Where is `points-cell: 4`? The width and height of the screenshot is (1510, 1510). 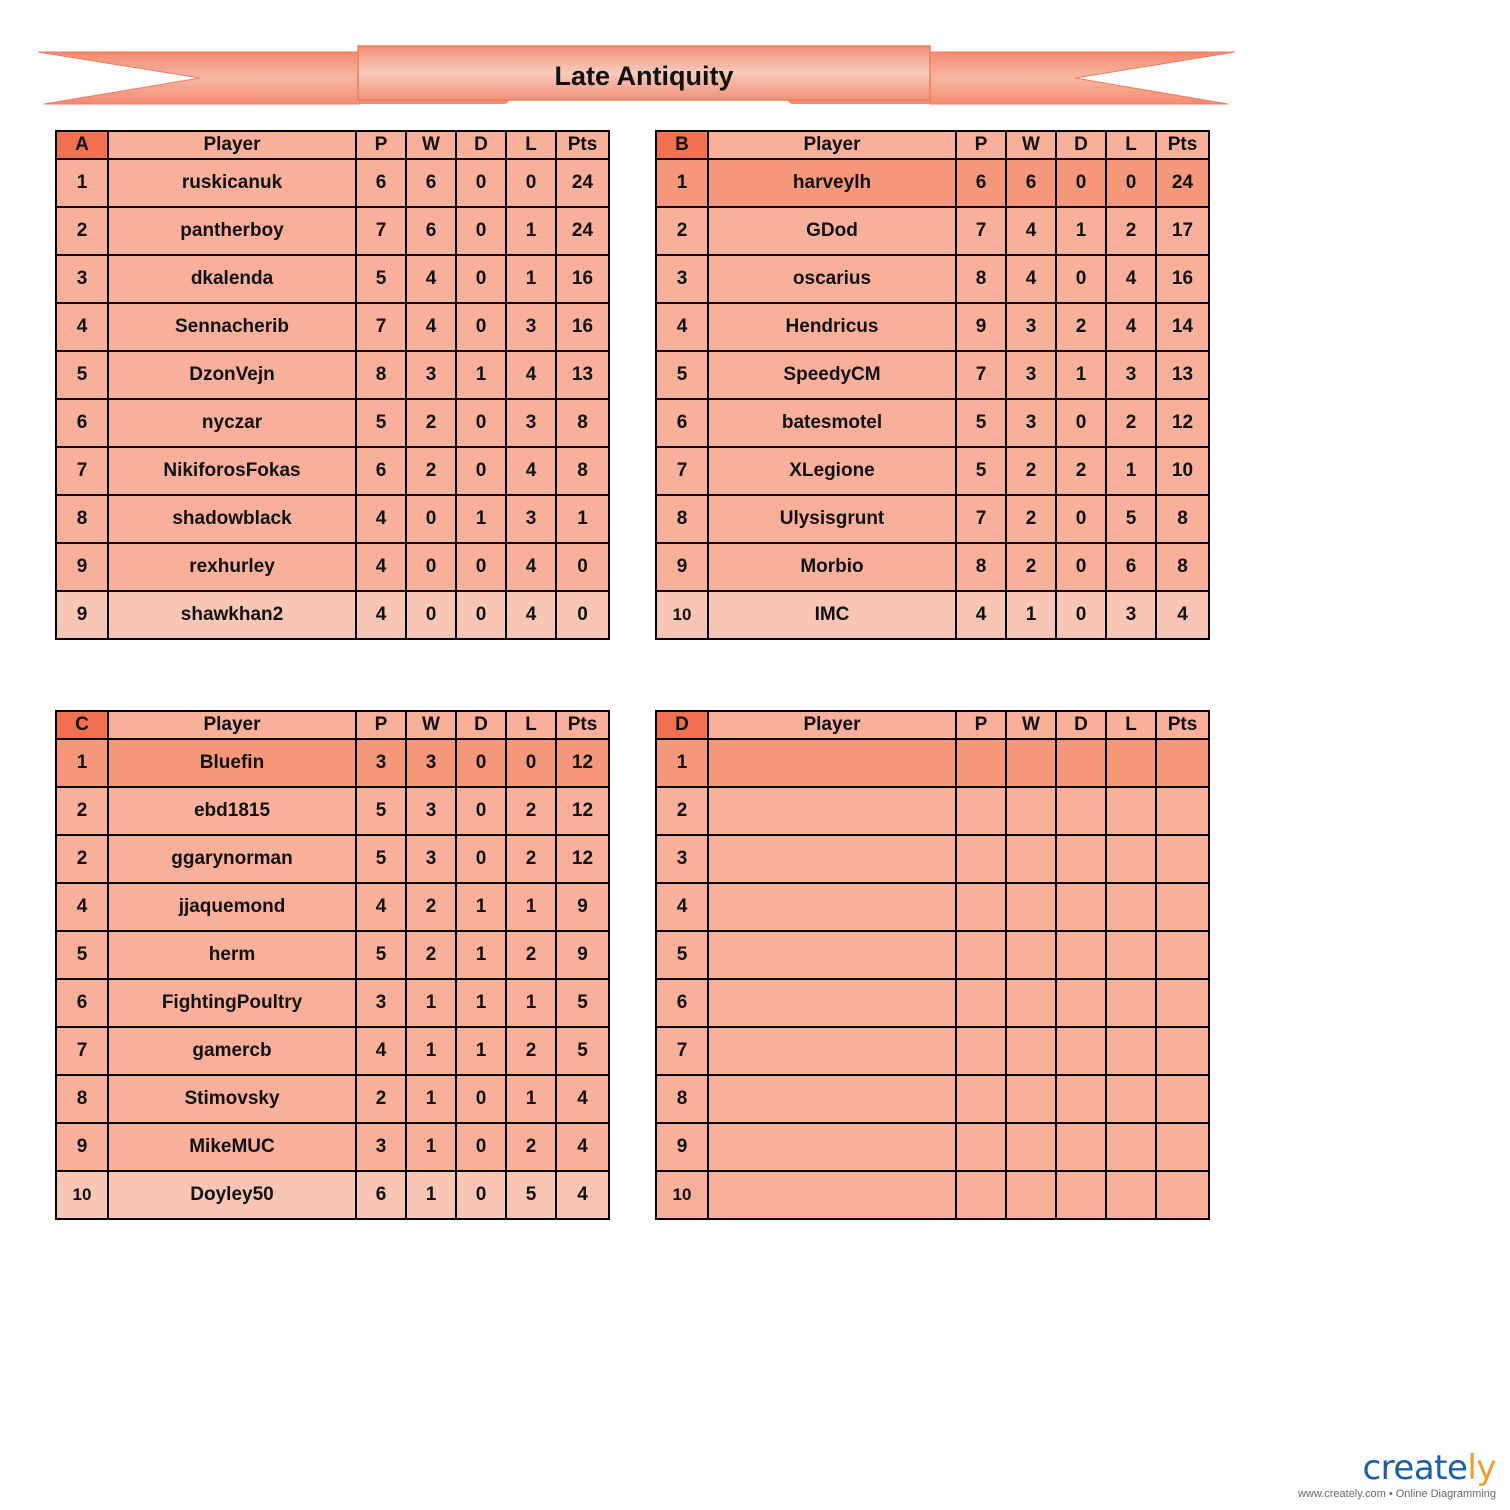
points-cell: 4 is located at coordinates (582, 1195).